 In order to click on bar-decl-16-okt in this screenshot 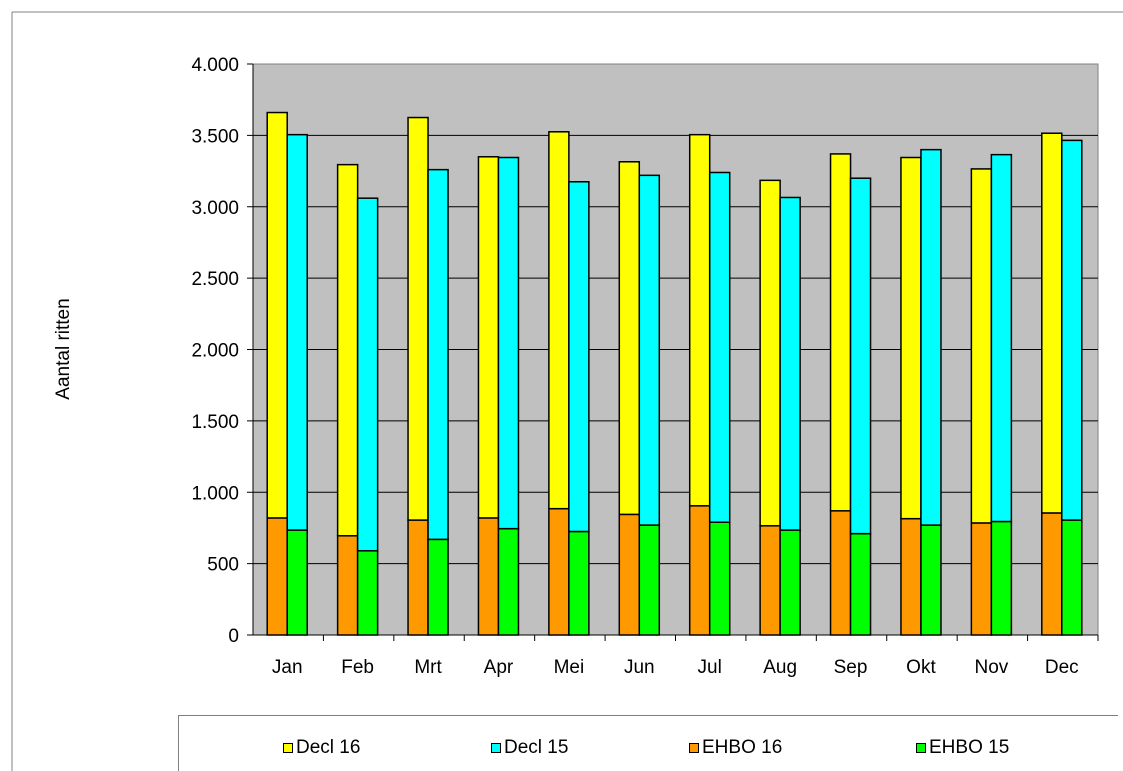, I will do `click(911, 338)`.